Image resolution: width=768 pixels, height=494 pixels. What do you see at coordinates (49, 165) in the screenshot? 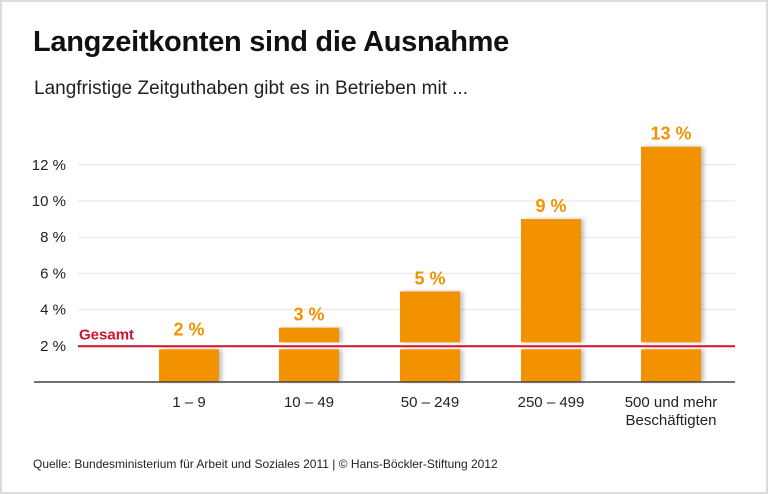
I see `y-tick-label: 12 %` at bounding box center [49, 165].